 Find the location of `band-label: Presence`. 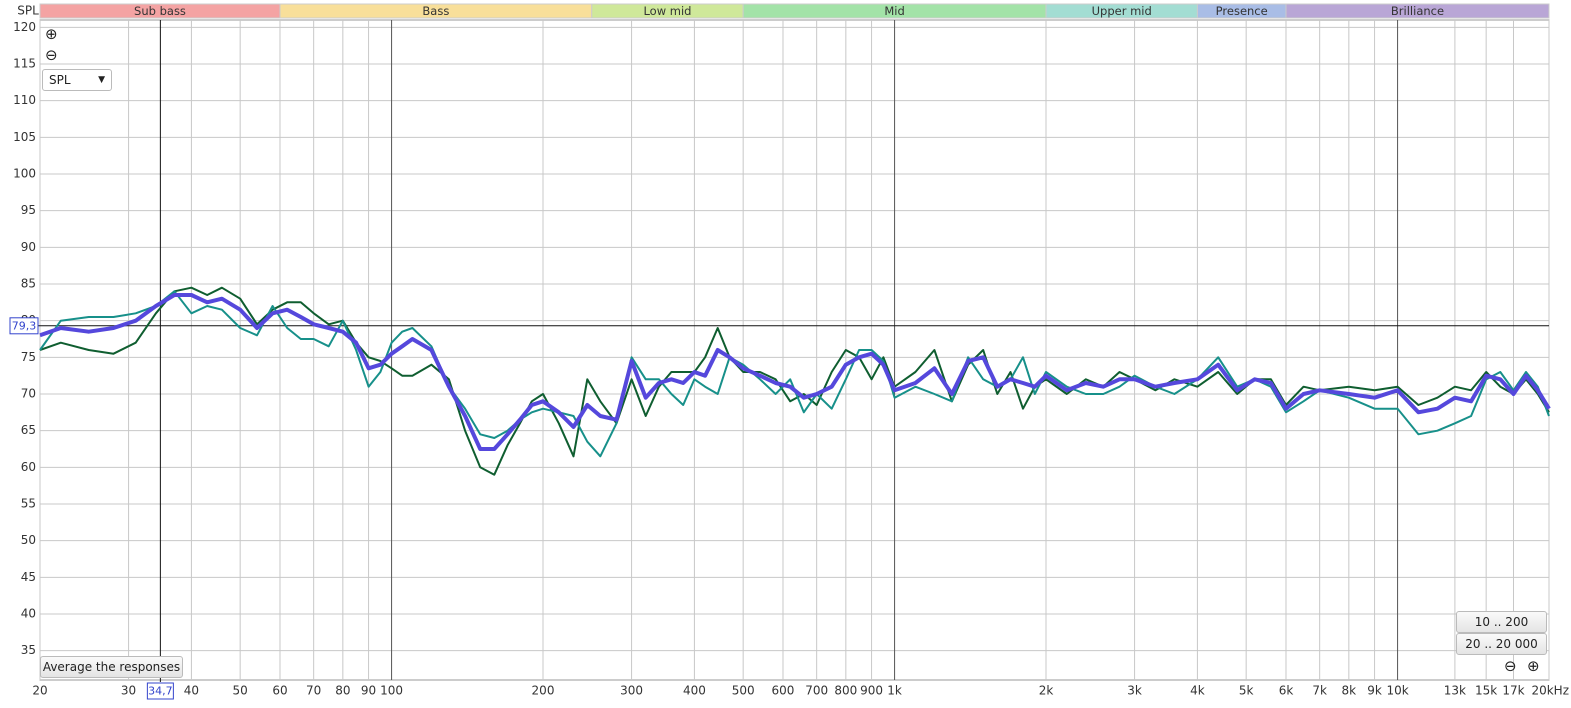

band-label: Presence is located at coordinates (1242, 11).